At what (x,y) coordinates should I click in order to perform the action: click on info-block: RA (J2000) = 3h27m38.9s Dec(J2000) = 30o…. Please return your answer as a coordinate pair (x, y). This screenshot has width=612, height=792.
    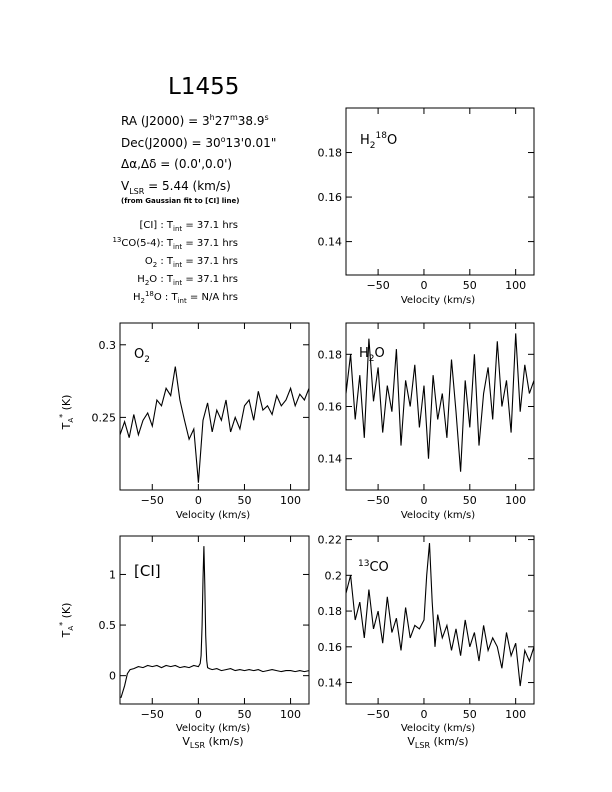
    Looking at the image, I should click on (194, 209).